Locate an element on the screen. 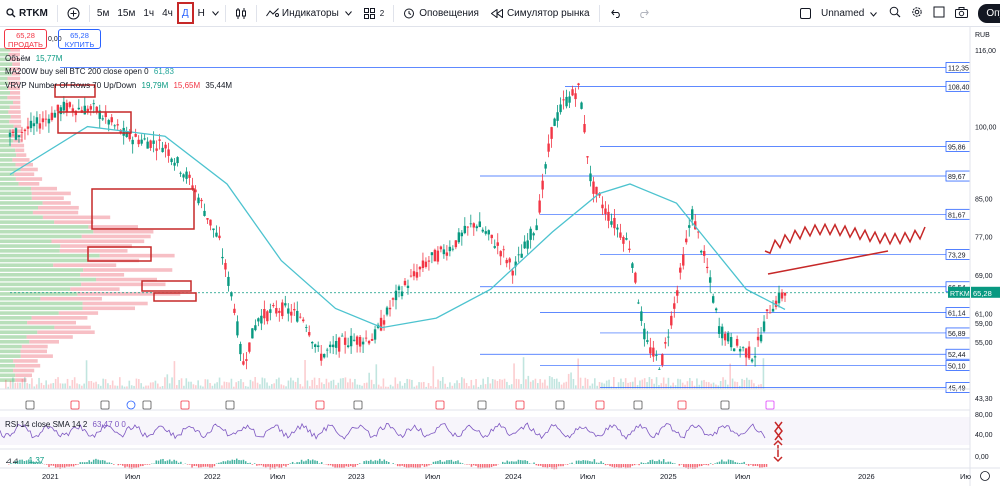 The image size is (1000, 486). timeframe-dropdown is located at coordinates (215, 13).